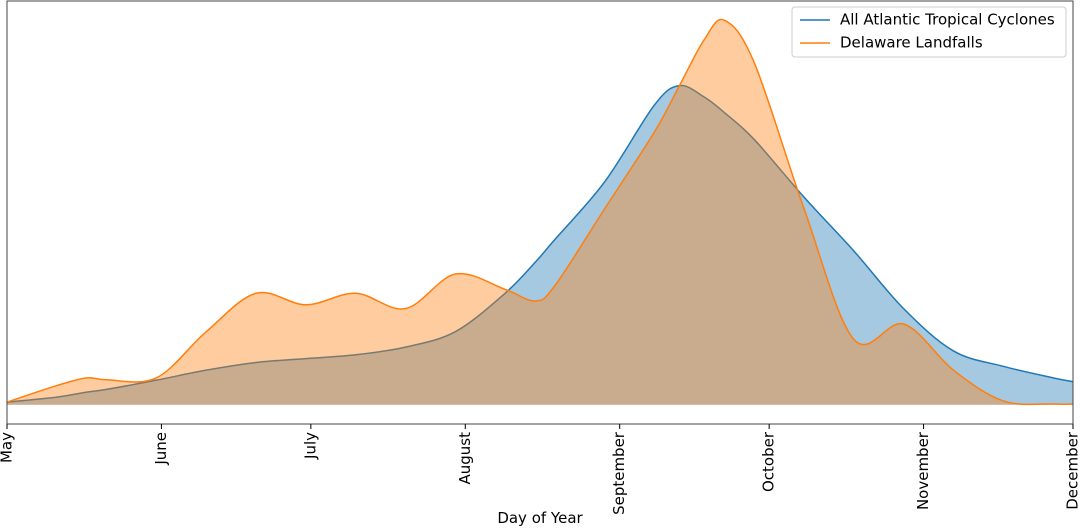 The width and height of the screenshot is (1080, 532). What do you see at coordinates (923, 470) in the screenshot?
I see `x-tick-label: November` at bounding box center [923, 470].